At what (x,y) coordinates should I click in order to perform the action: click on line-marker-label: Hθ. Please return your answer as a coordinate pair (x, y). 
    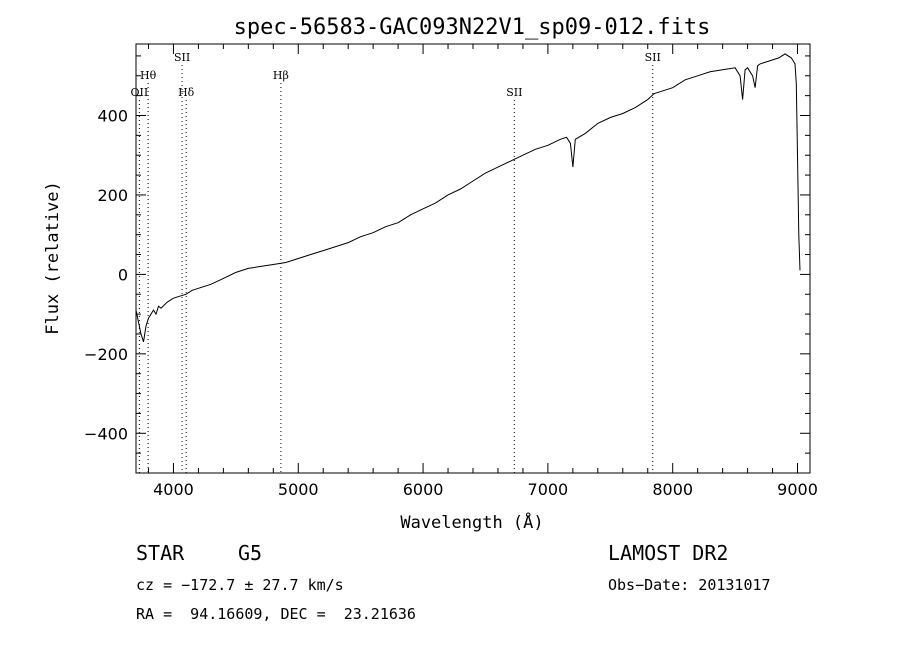
    Looking at the image, I should click on (148, 75).